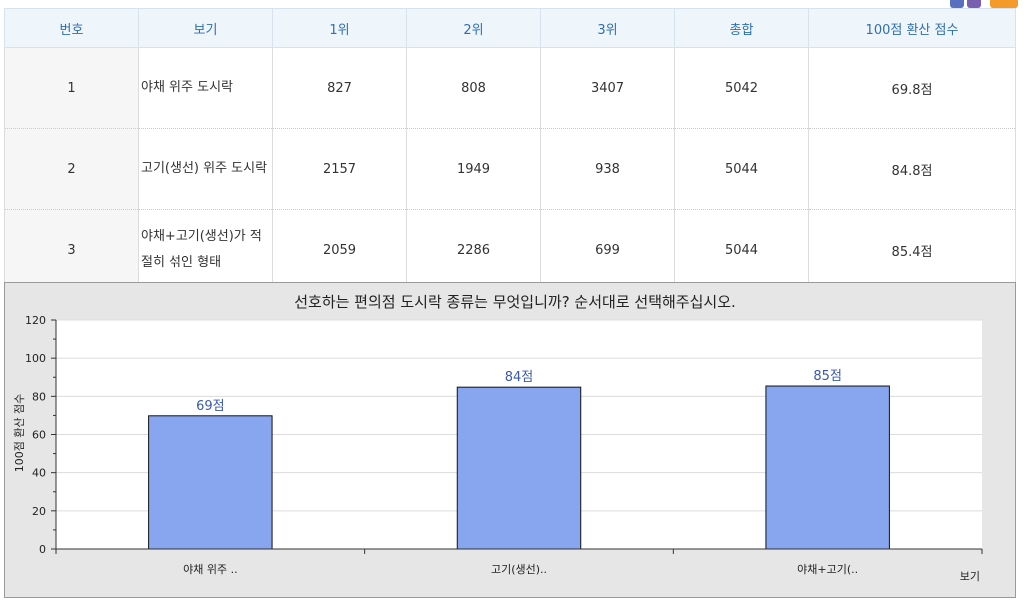 Image resolution: width=1024 pixels, height=605 pixels. What do you see at coordinates (39, 435) in the screenshot?
I see `y-tick-label: 60` at bounding box center [39, 435].